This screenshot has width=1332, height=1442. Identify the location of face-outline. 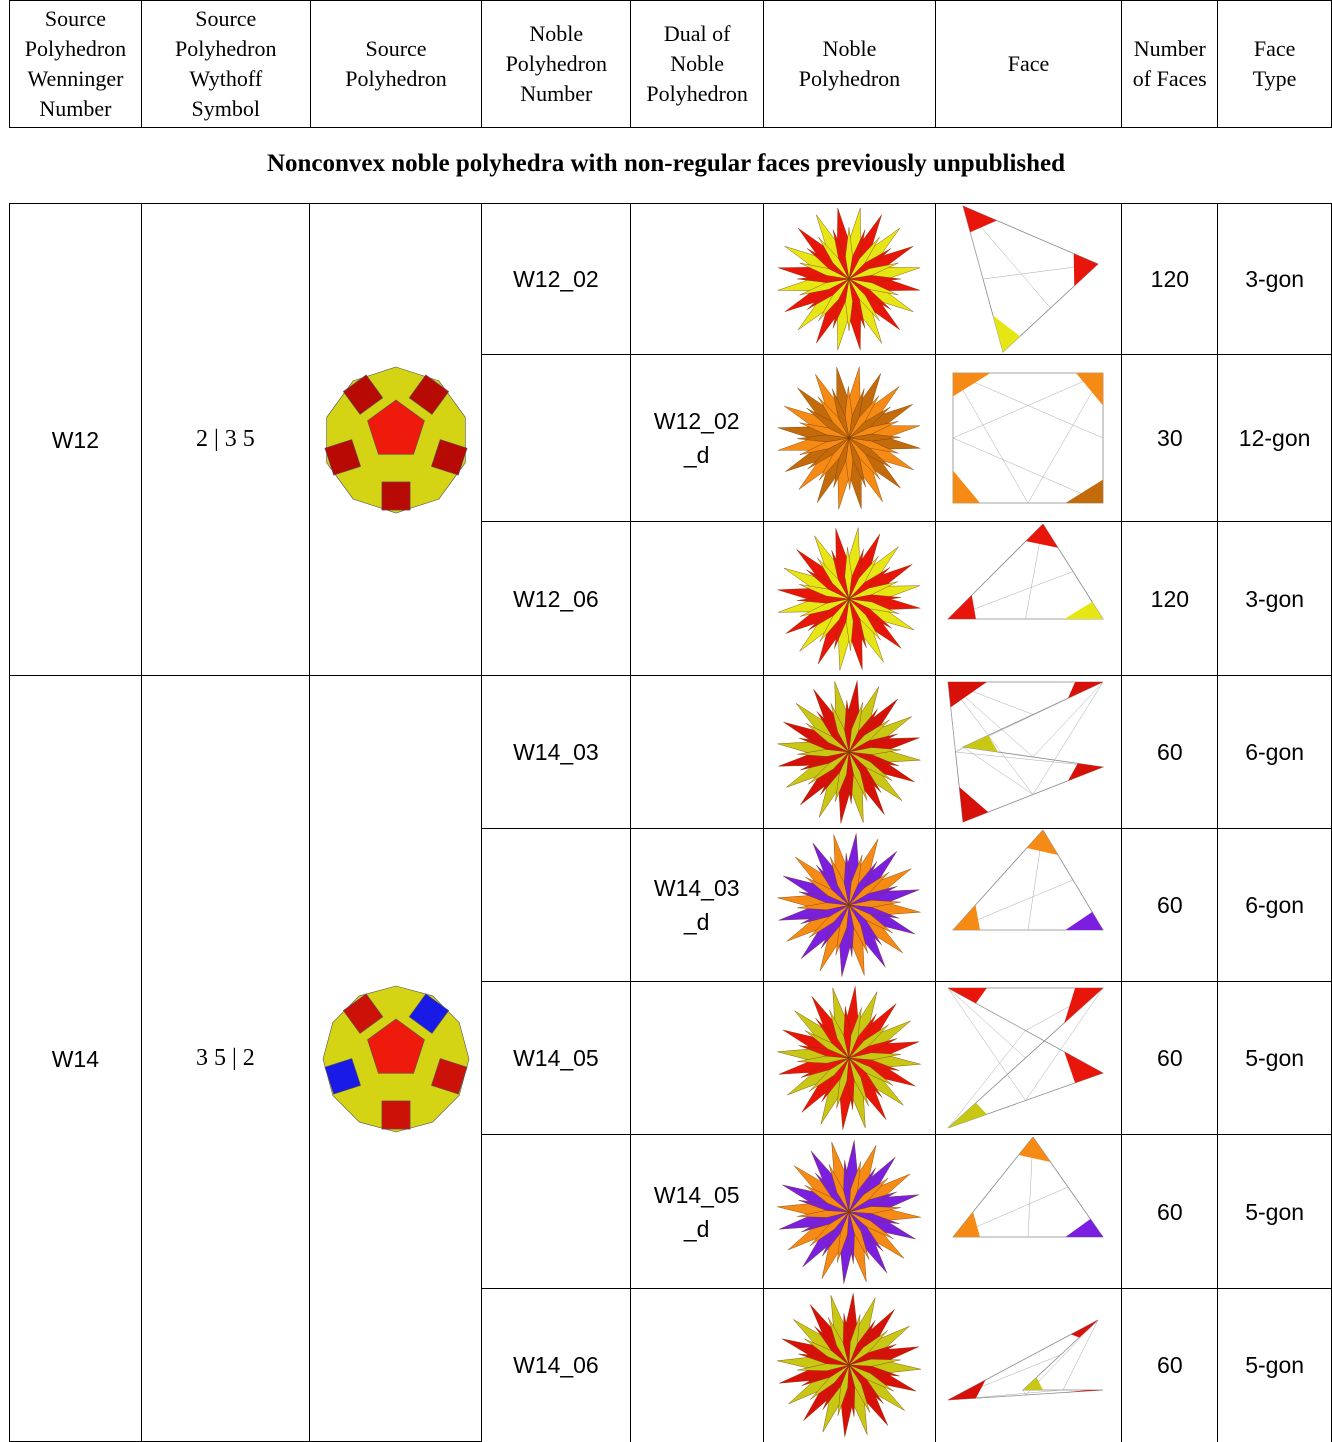
(1028, 438).